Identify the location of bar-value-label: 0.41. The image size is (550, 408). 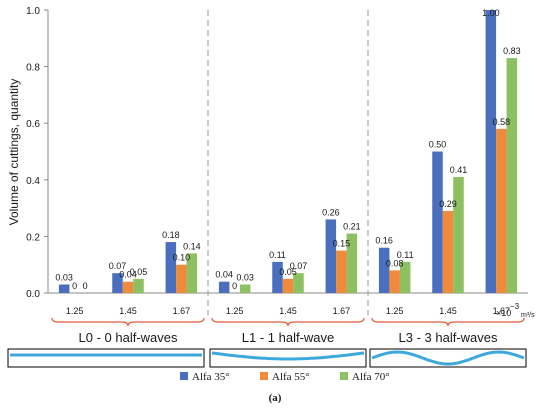
(459, 170).